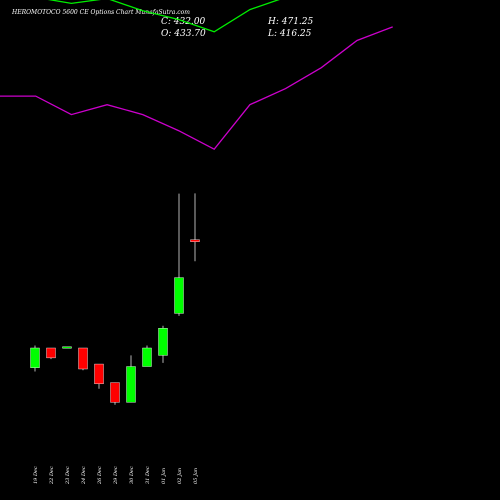  I want to click on upper-band-line, so click(163, 16).